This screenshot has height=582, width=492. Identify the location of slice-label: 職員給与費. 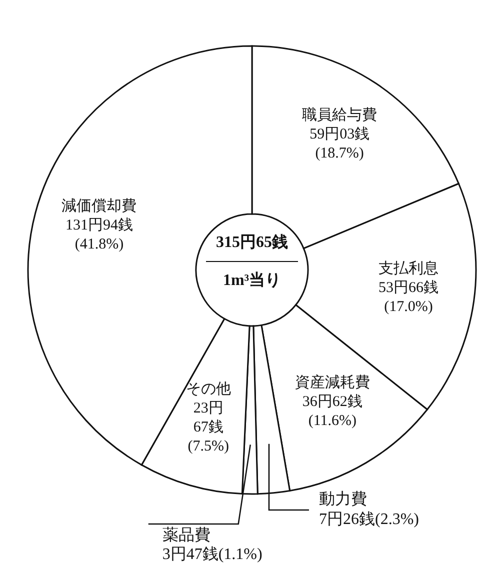
(340, 115).